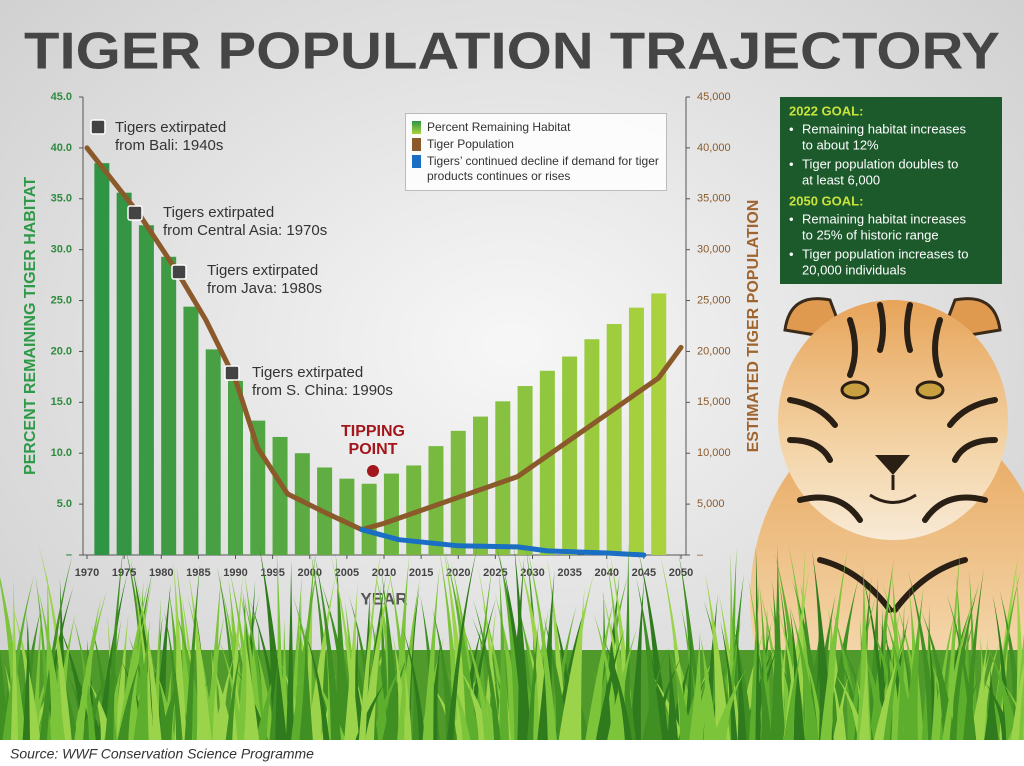 The height and width of the screenshot is (766, 1024). I want to click on x-tick-label: 2020, so click(458, 573).